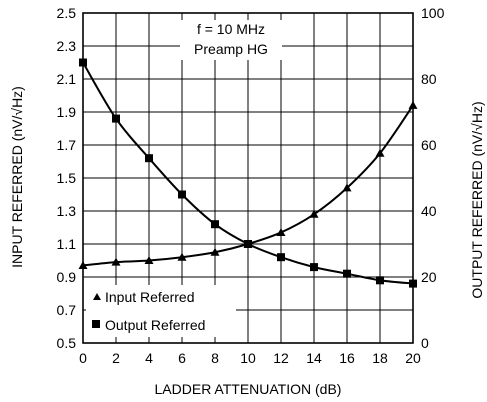 The image size is (487, 402). What do you see at coordinates (17, 177) in the screenshot?
I see `y-axis-left-title: INPUT REFERRED (nV/√Hz)` at bounding box center [17, 177].